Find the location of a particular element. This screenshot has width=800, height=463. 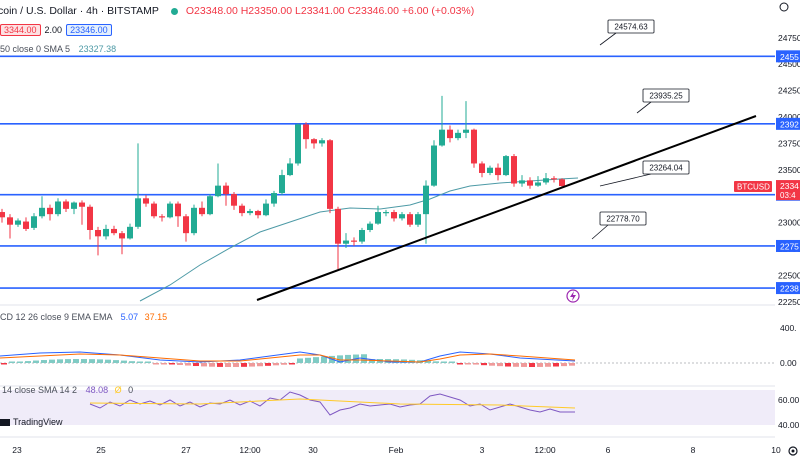

time-axis-label: 8 is located at coordinates (693, 450).